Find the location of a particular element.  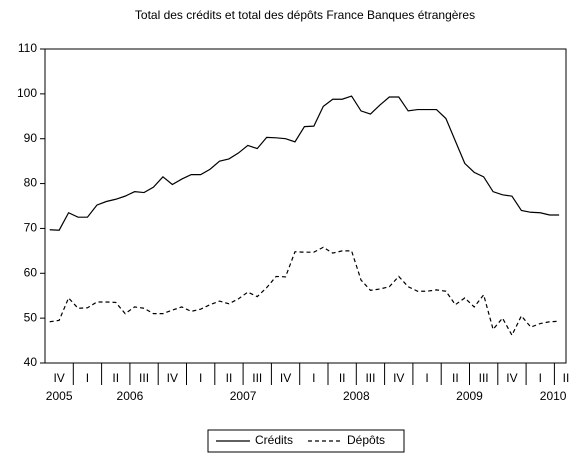

legend is located at coordinates (306, 441).